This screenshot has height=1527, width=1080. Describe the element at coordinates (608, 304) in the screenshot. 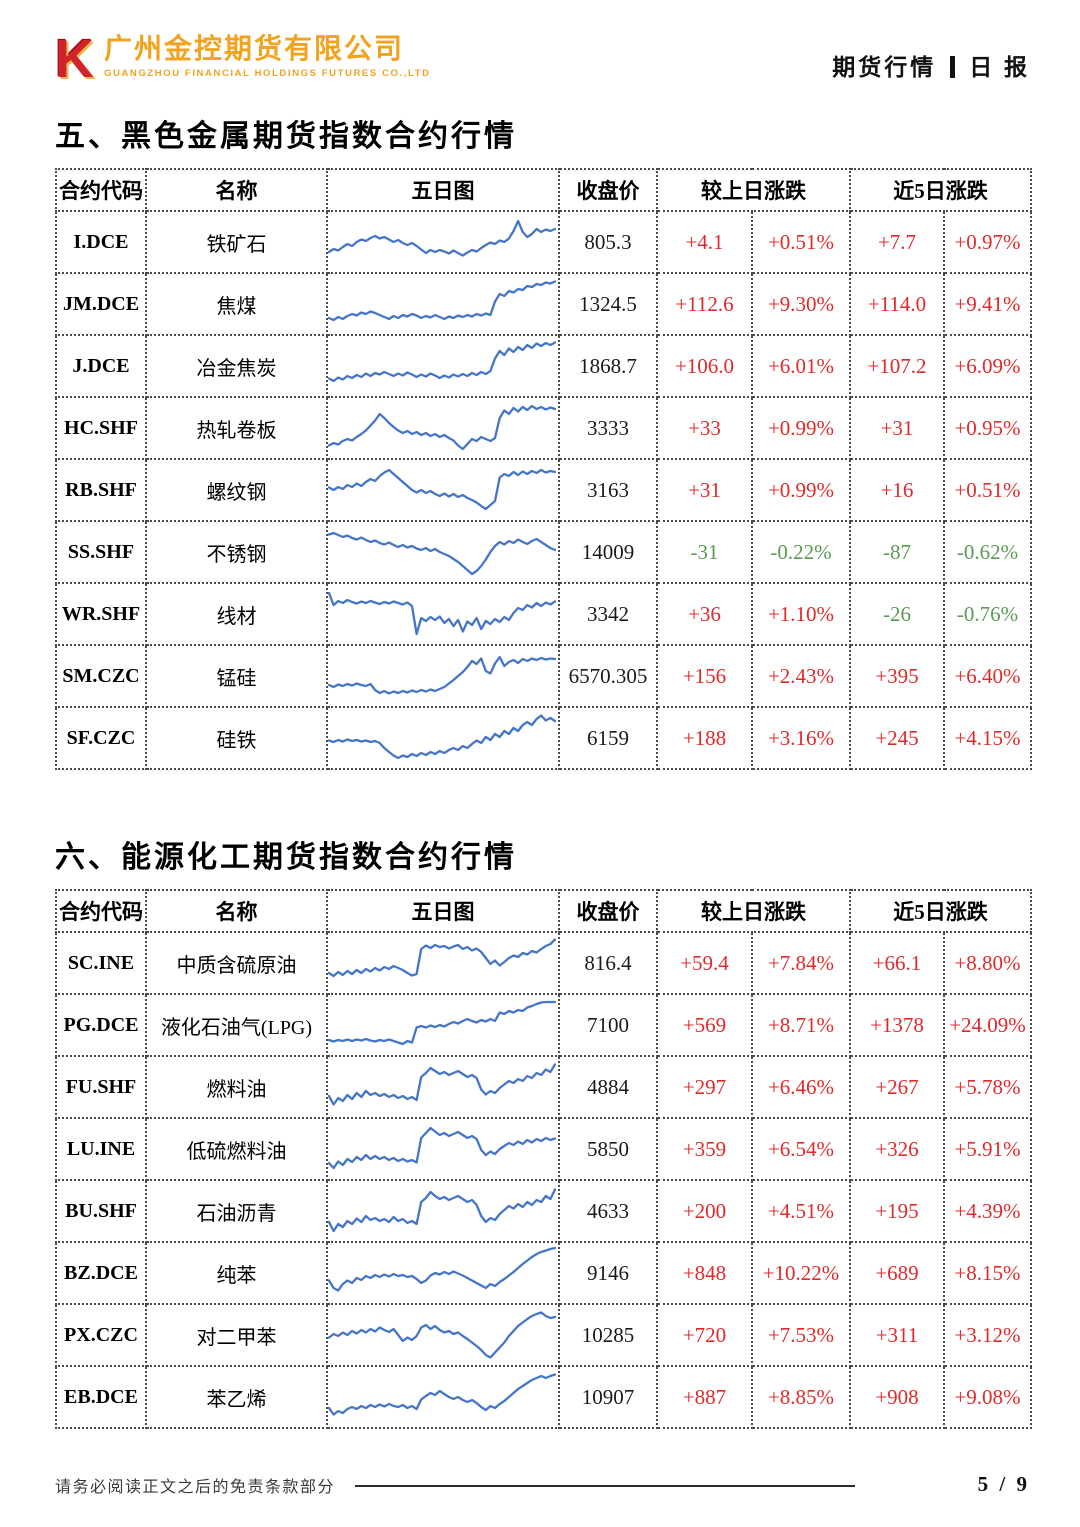

I see `close-price-cell: 1324.5` at that location.